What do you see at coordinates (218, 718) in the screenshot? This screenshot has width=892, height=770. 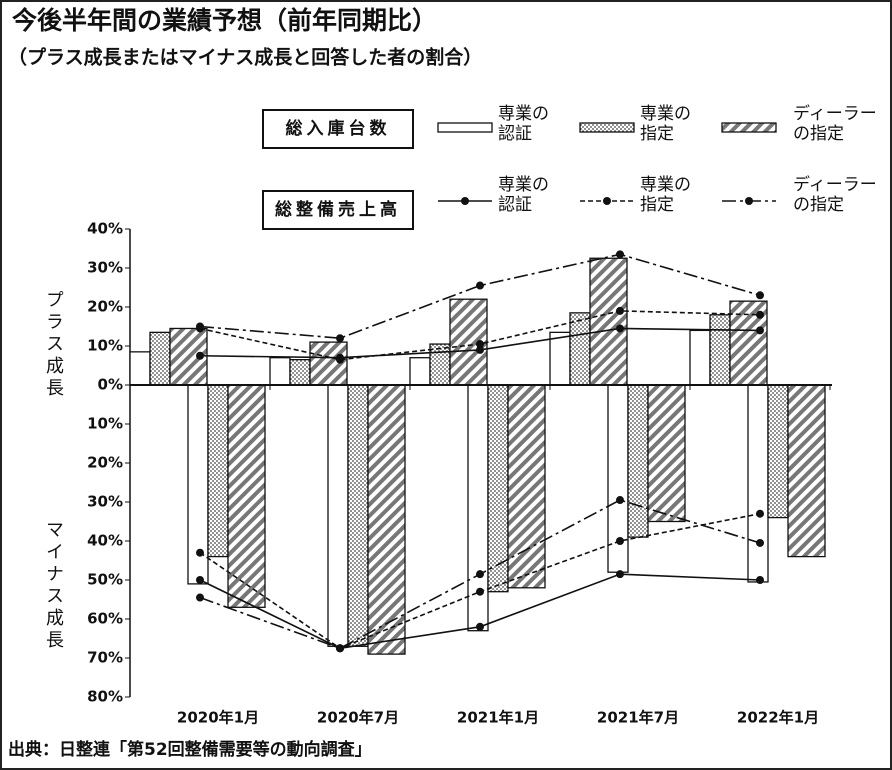 I see `x-tick-label: 2020年1月` at bounding box center [218, 718].